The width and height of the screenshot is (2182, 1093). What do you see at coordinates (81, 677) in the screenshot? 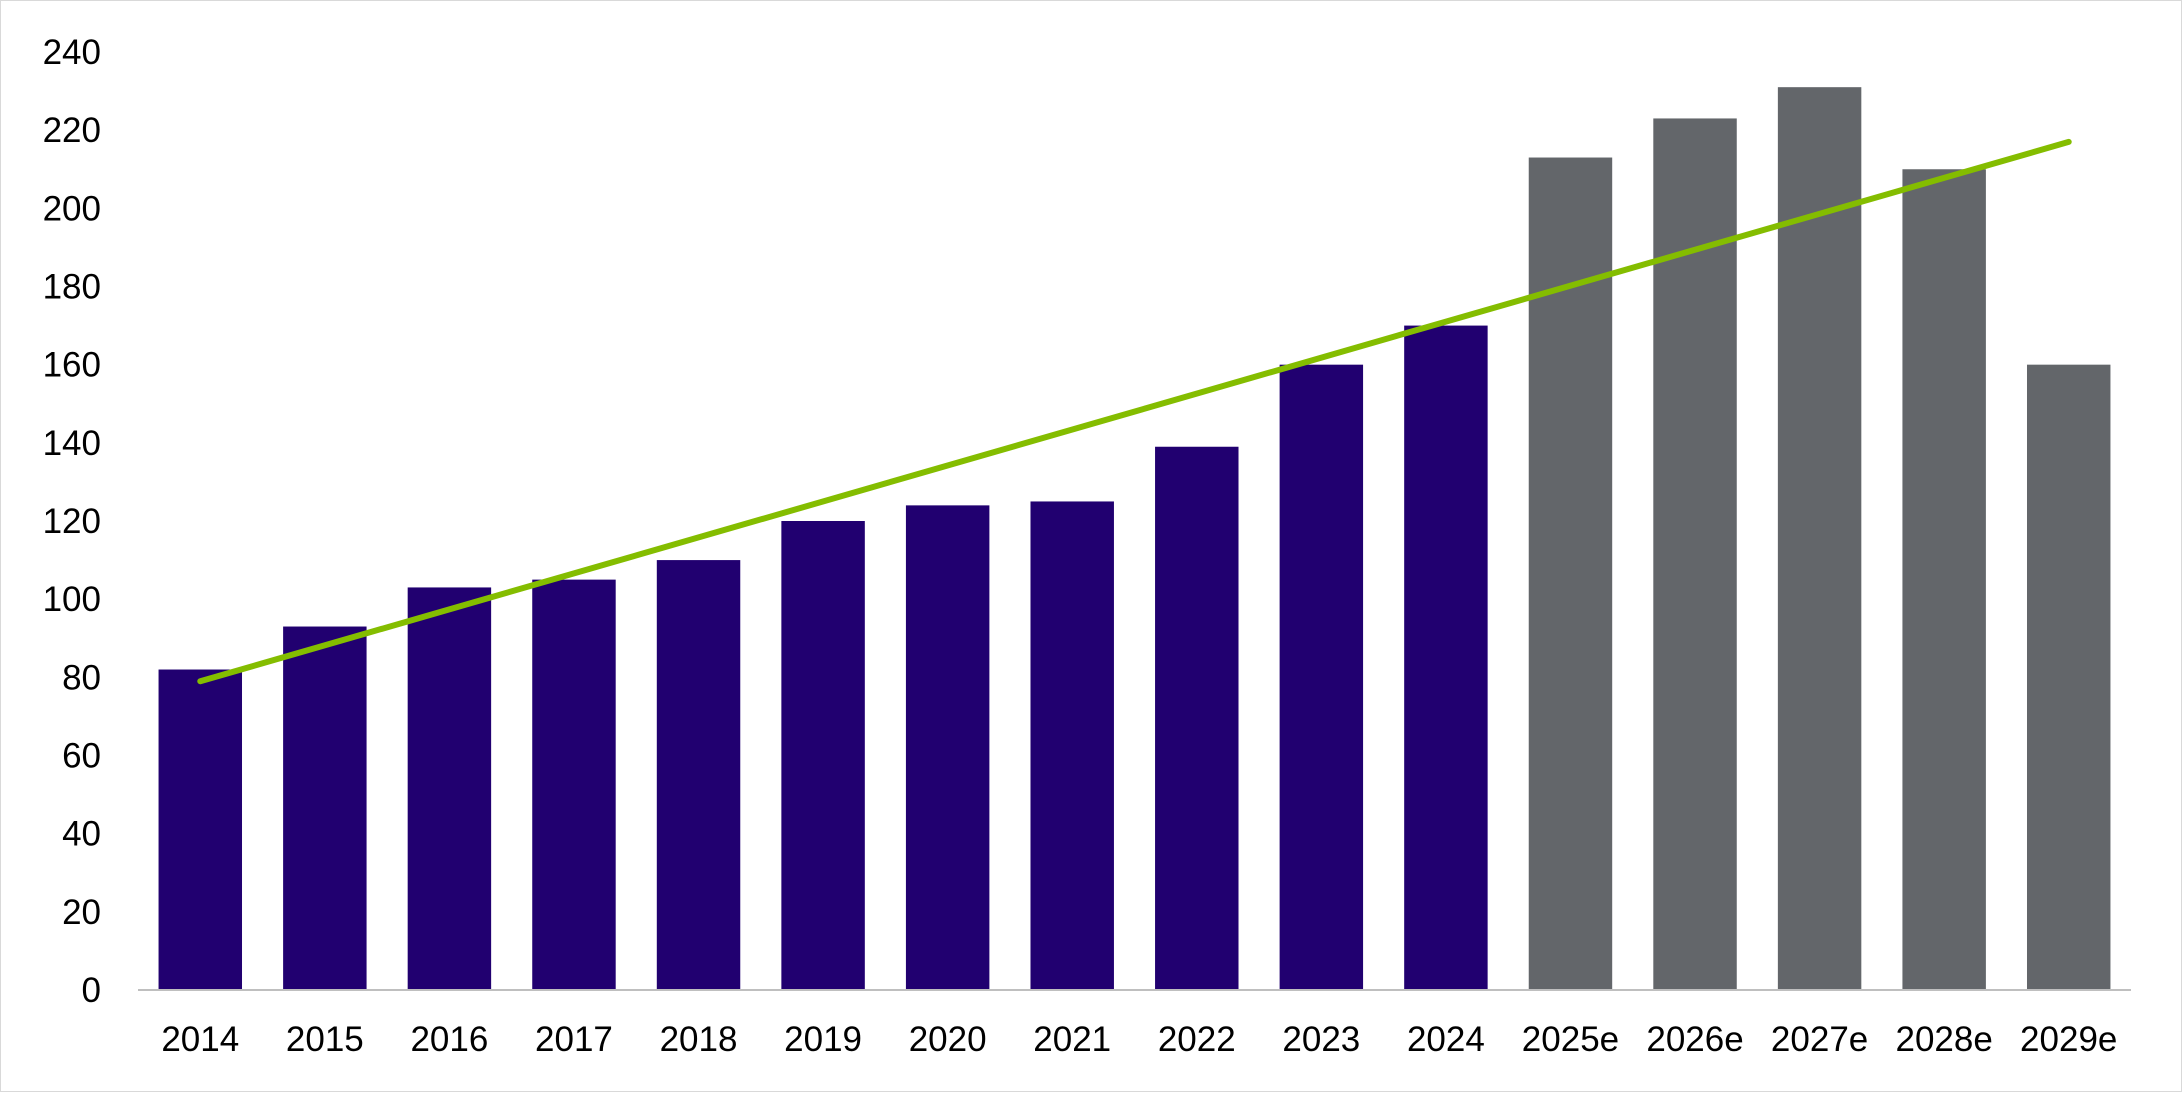
I see `y-tick-label: 80` at bounding box center [81, 677].